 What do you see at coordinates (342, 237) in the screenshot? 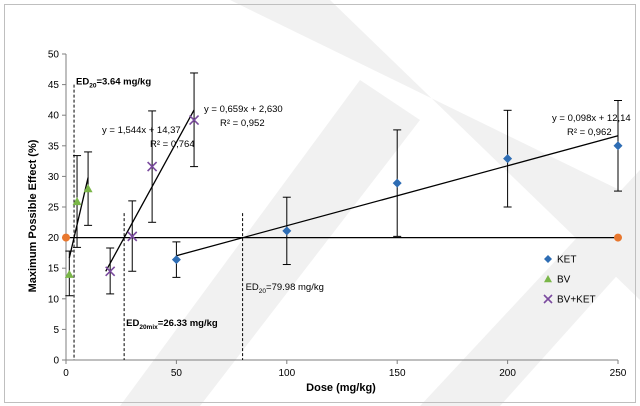
I see `reference-line` at bounding box center [342, 237].